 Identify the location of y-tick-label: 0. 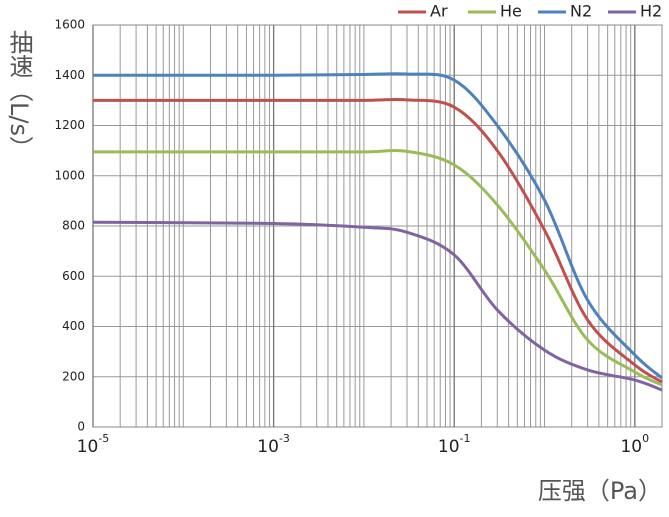
(81, 427).